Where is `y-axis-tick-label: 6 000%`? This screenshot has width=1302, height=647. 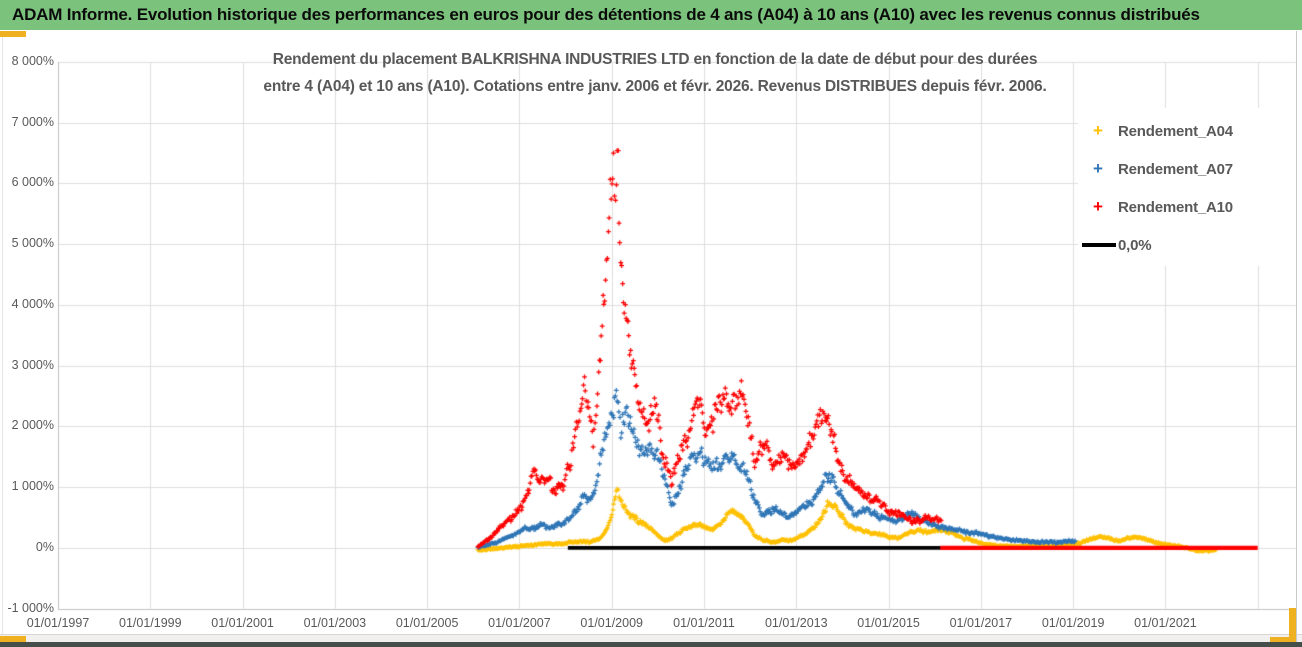 y-axis-tick-label: 6 000% is located at coordinates (32, 182).